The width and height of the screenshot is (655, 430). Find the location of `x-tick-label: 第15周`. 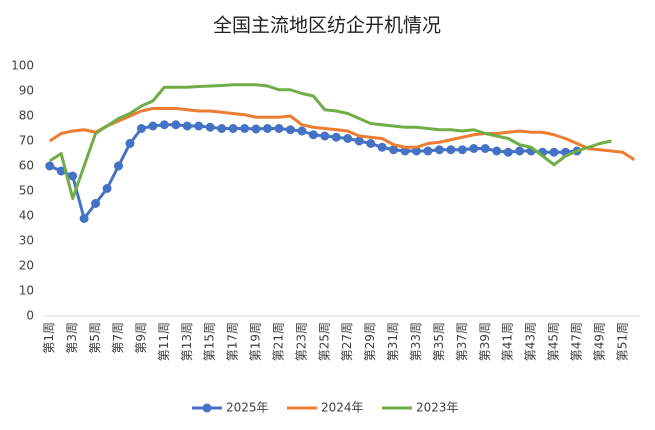

x-tick-label: 第15周 is located at coordinates (210, 341).